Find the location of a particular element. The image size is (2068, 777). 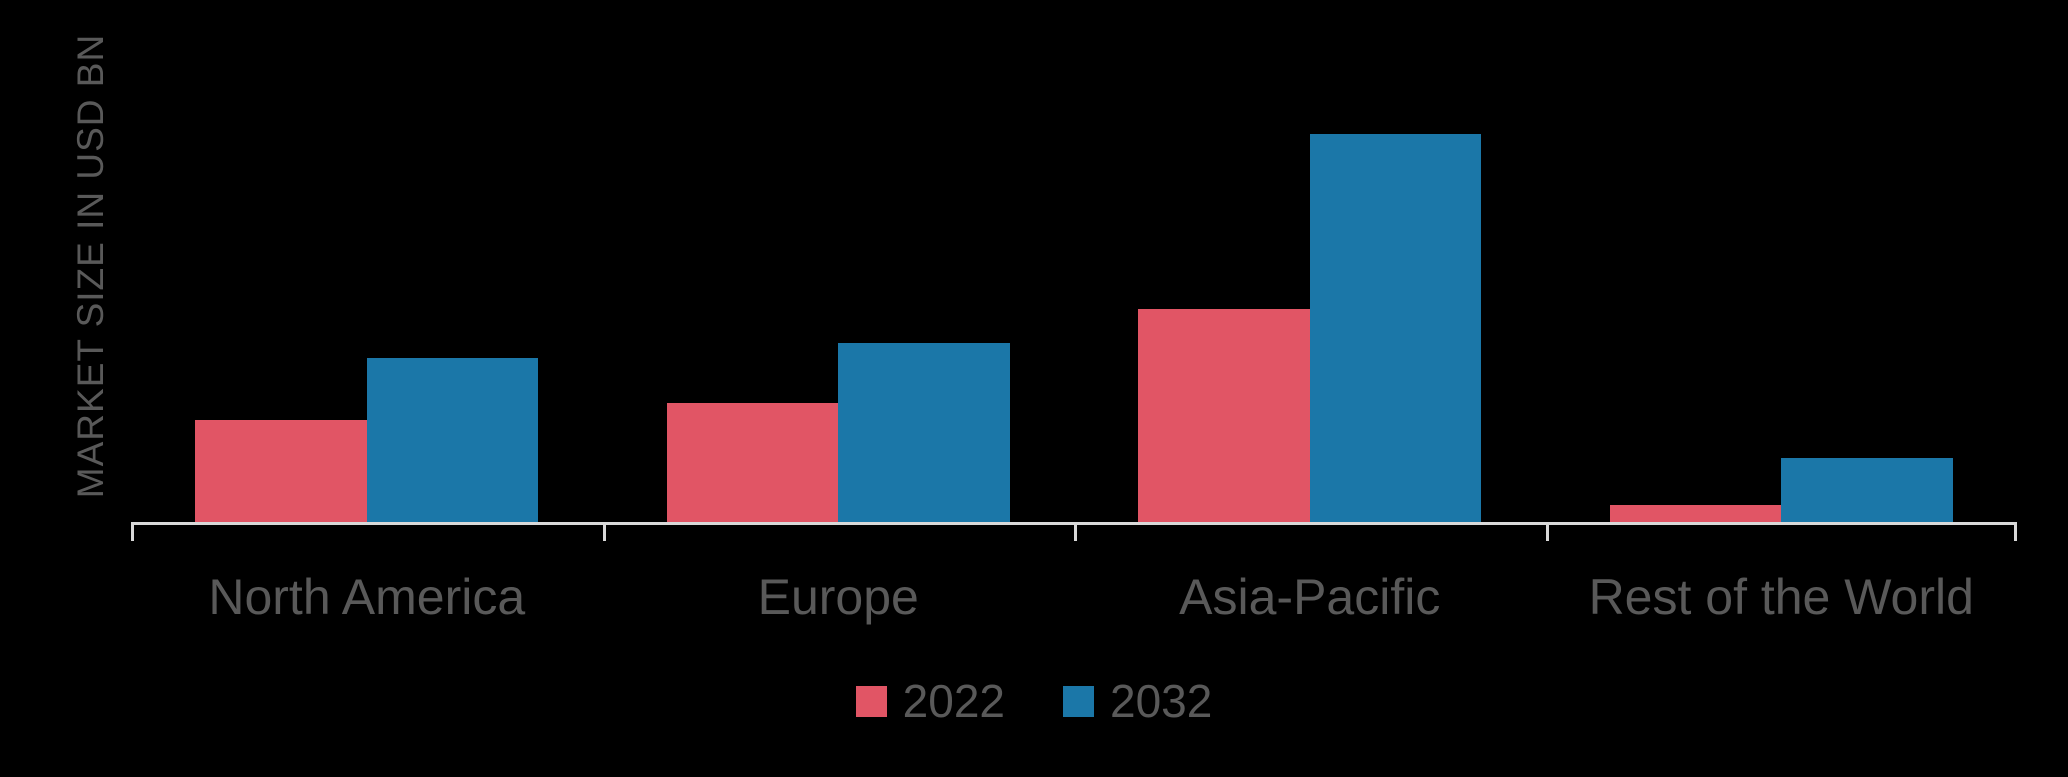

x-axis-line is located at coordinates (1074, 523).